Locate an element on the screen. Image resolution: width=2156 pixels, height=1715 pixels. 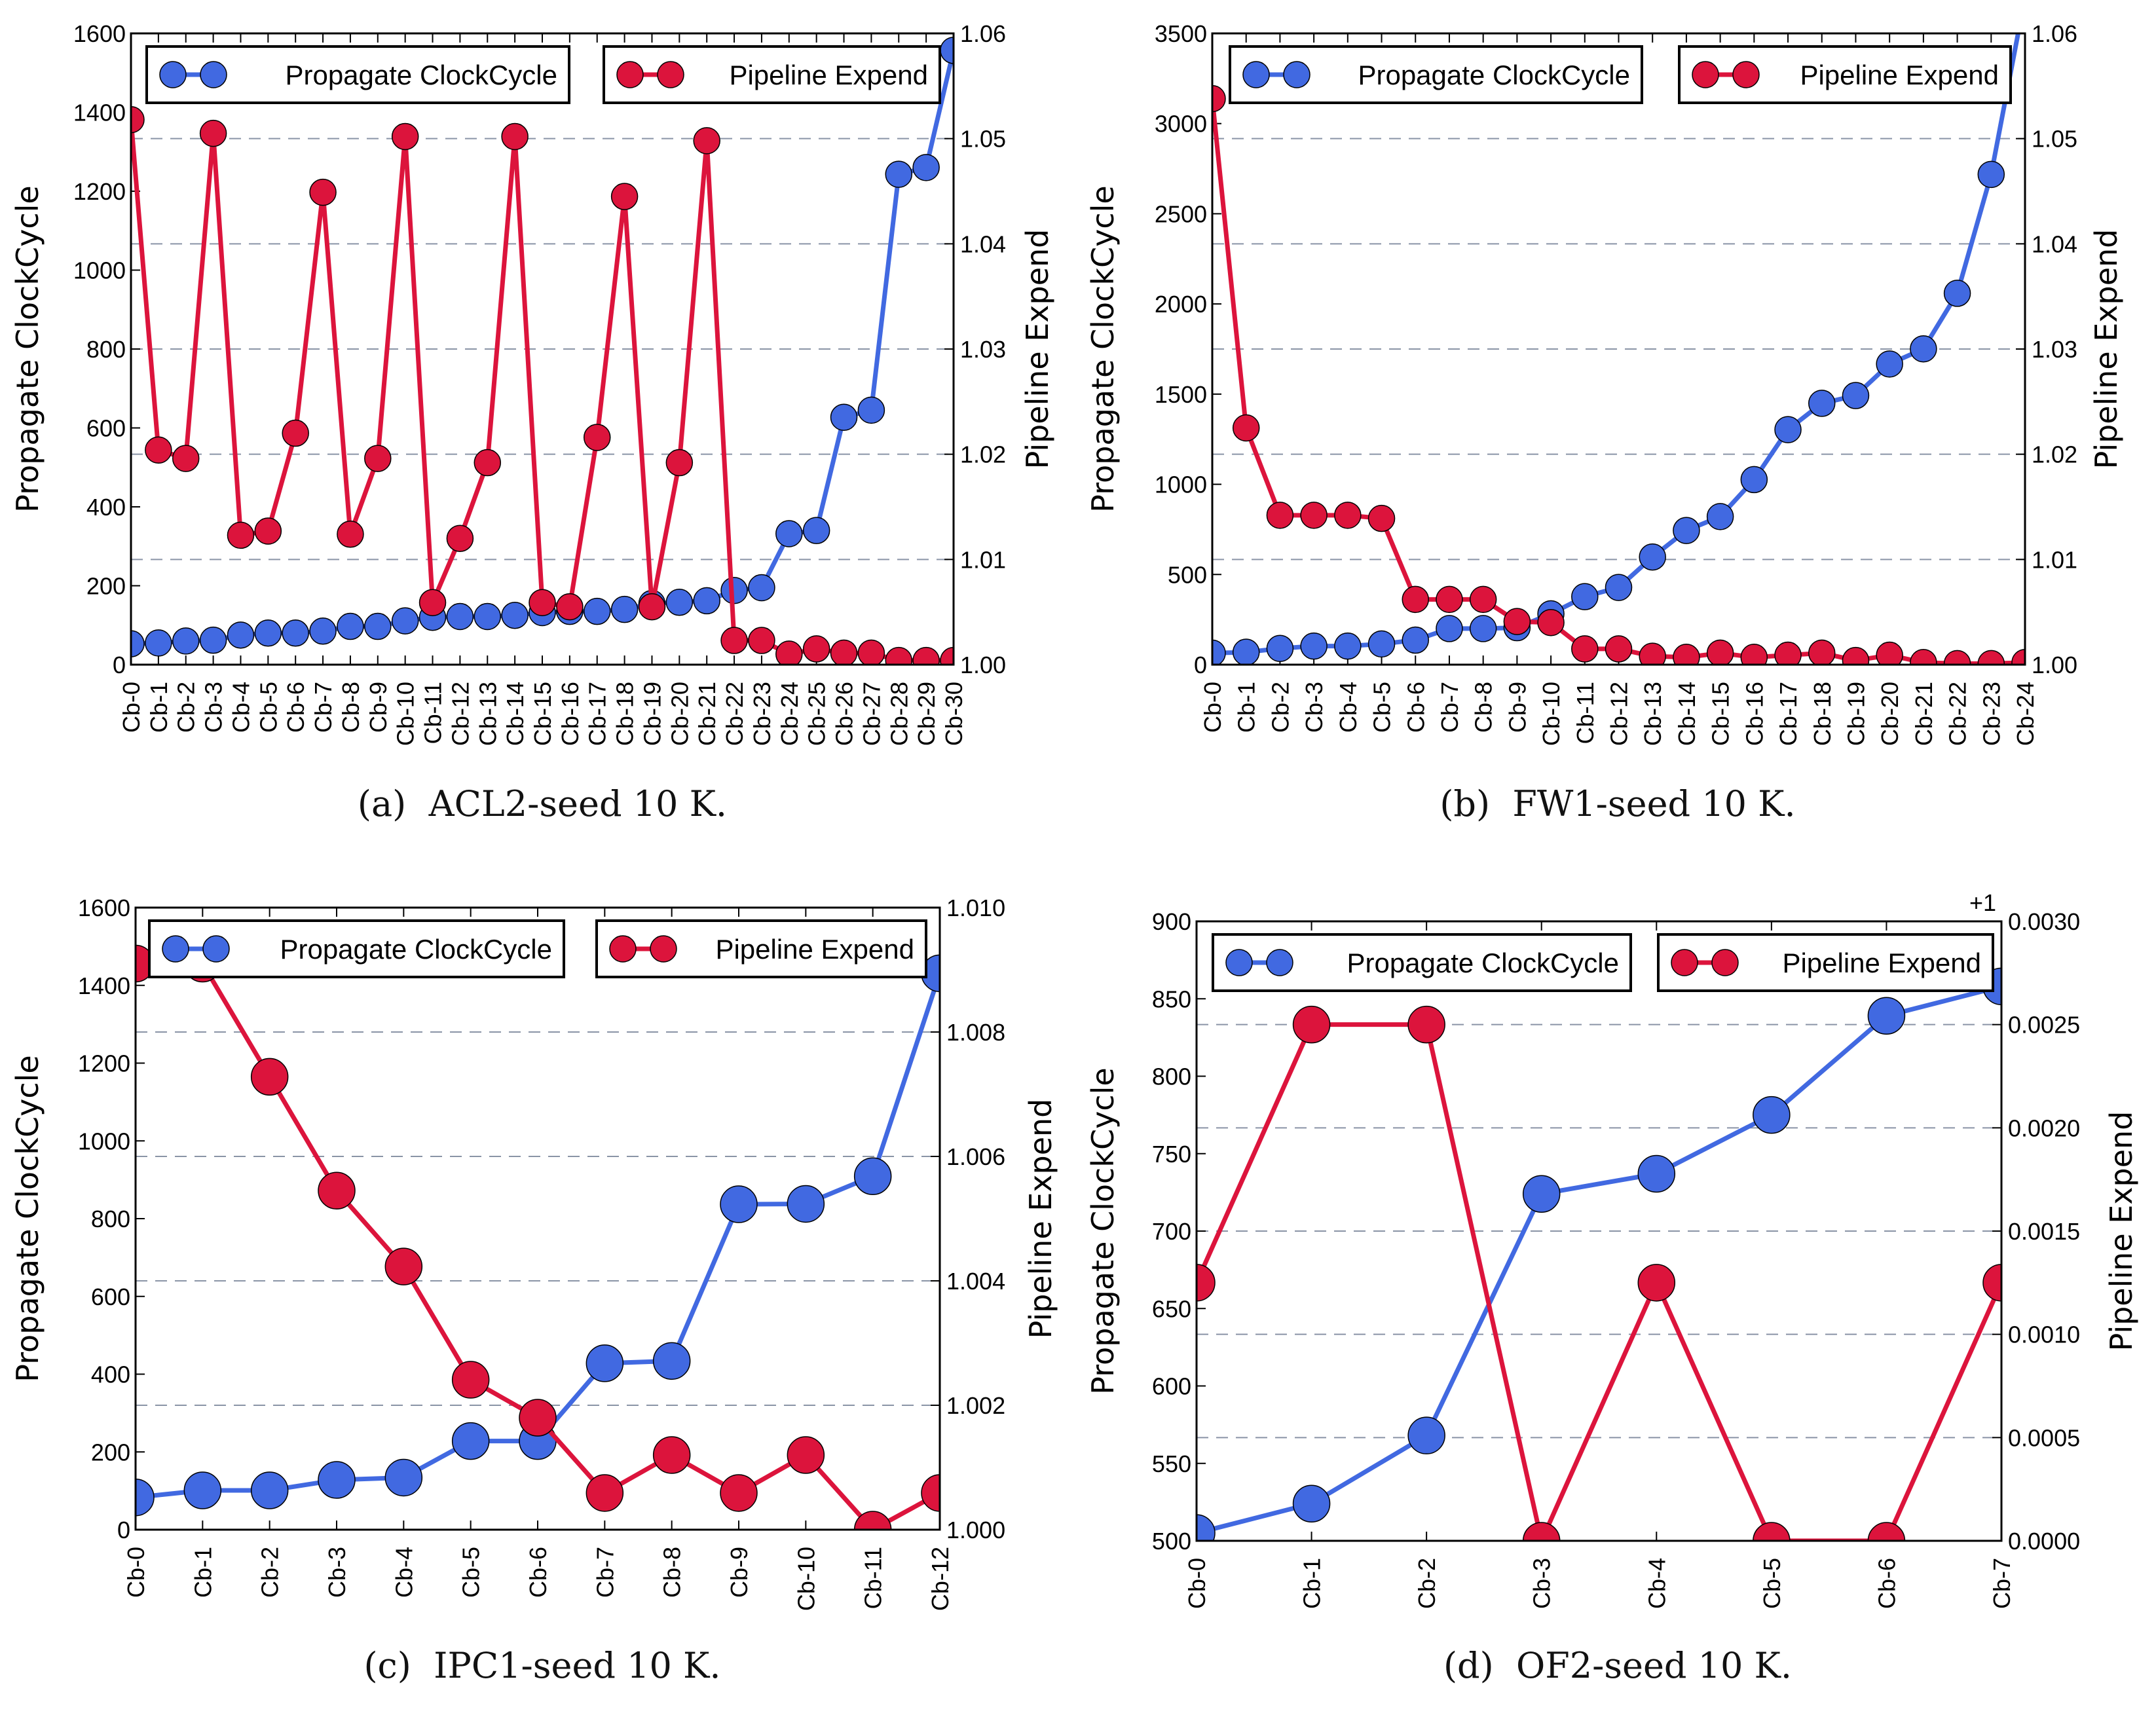
x-tick-label: Cb-20 is located at coordinates (680, 714).